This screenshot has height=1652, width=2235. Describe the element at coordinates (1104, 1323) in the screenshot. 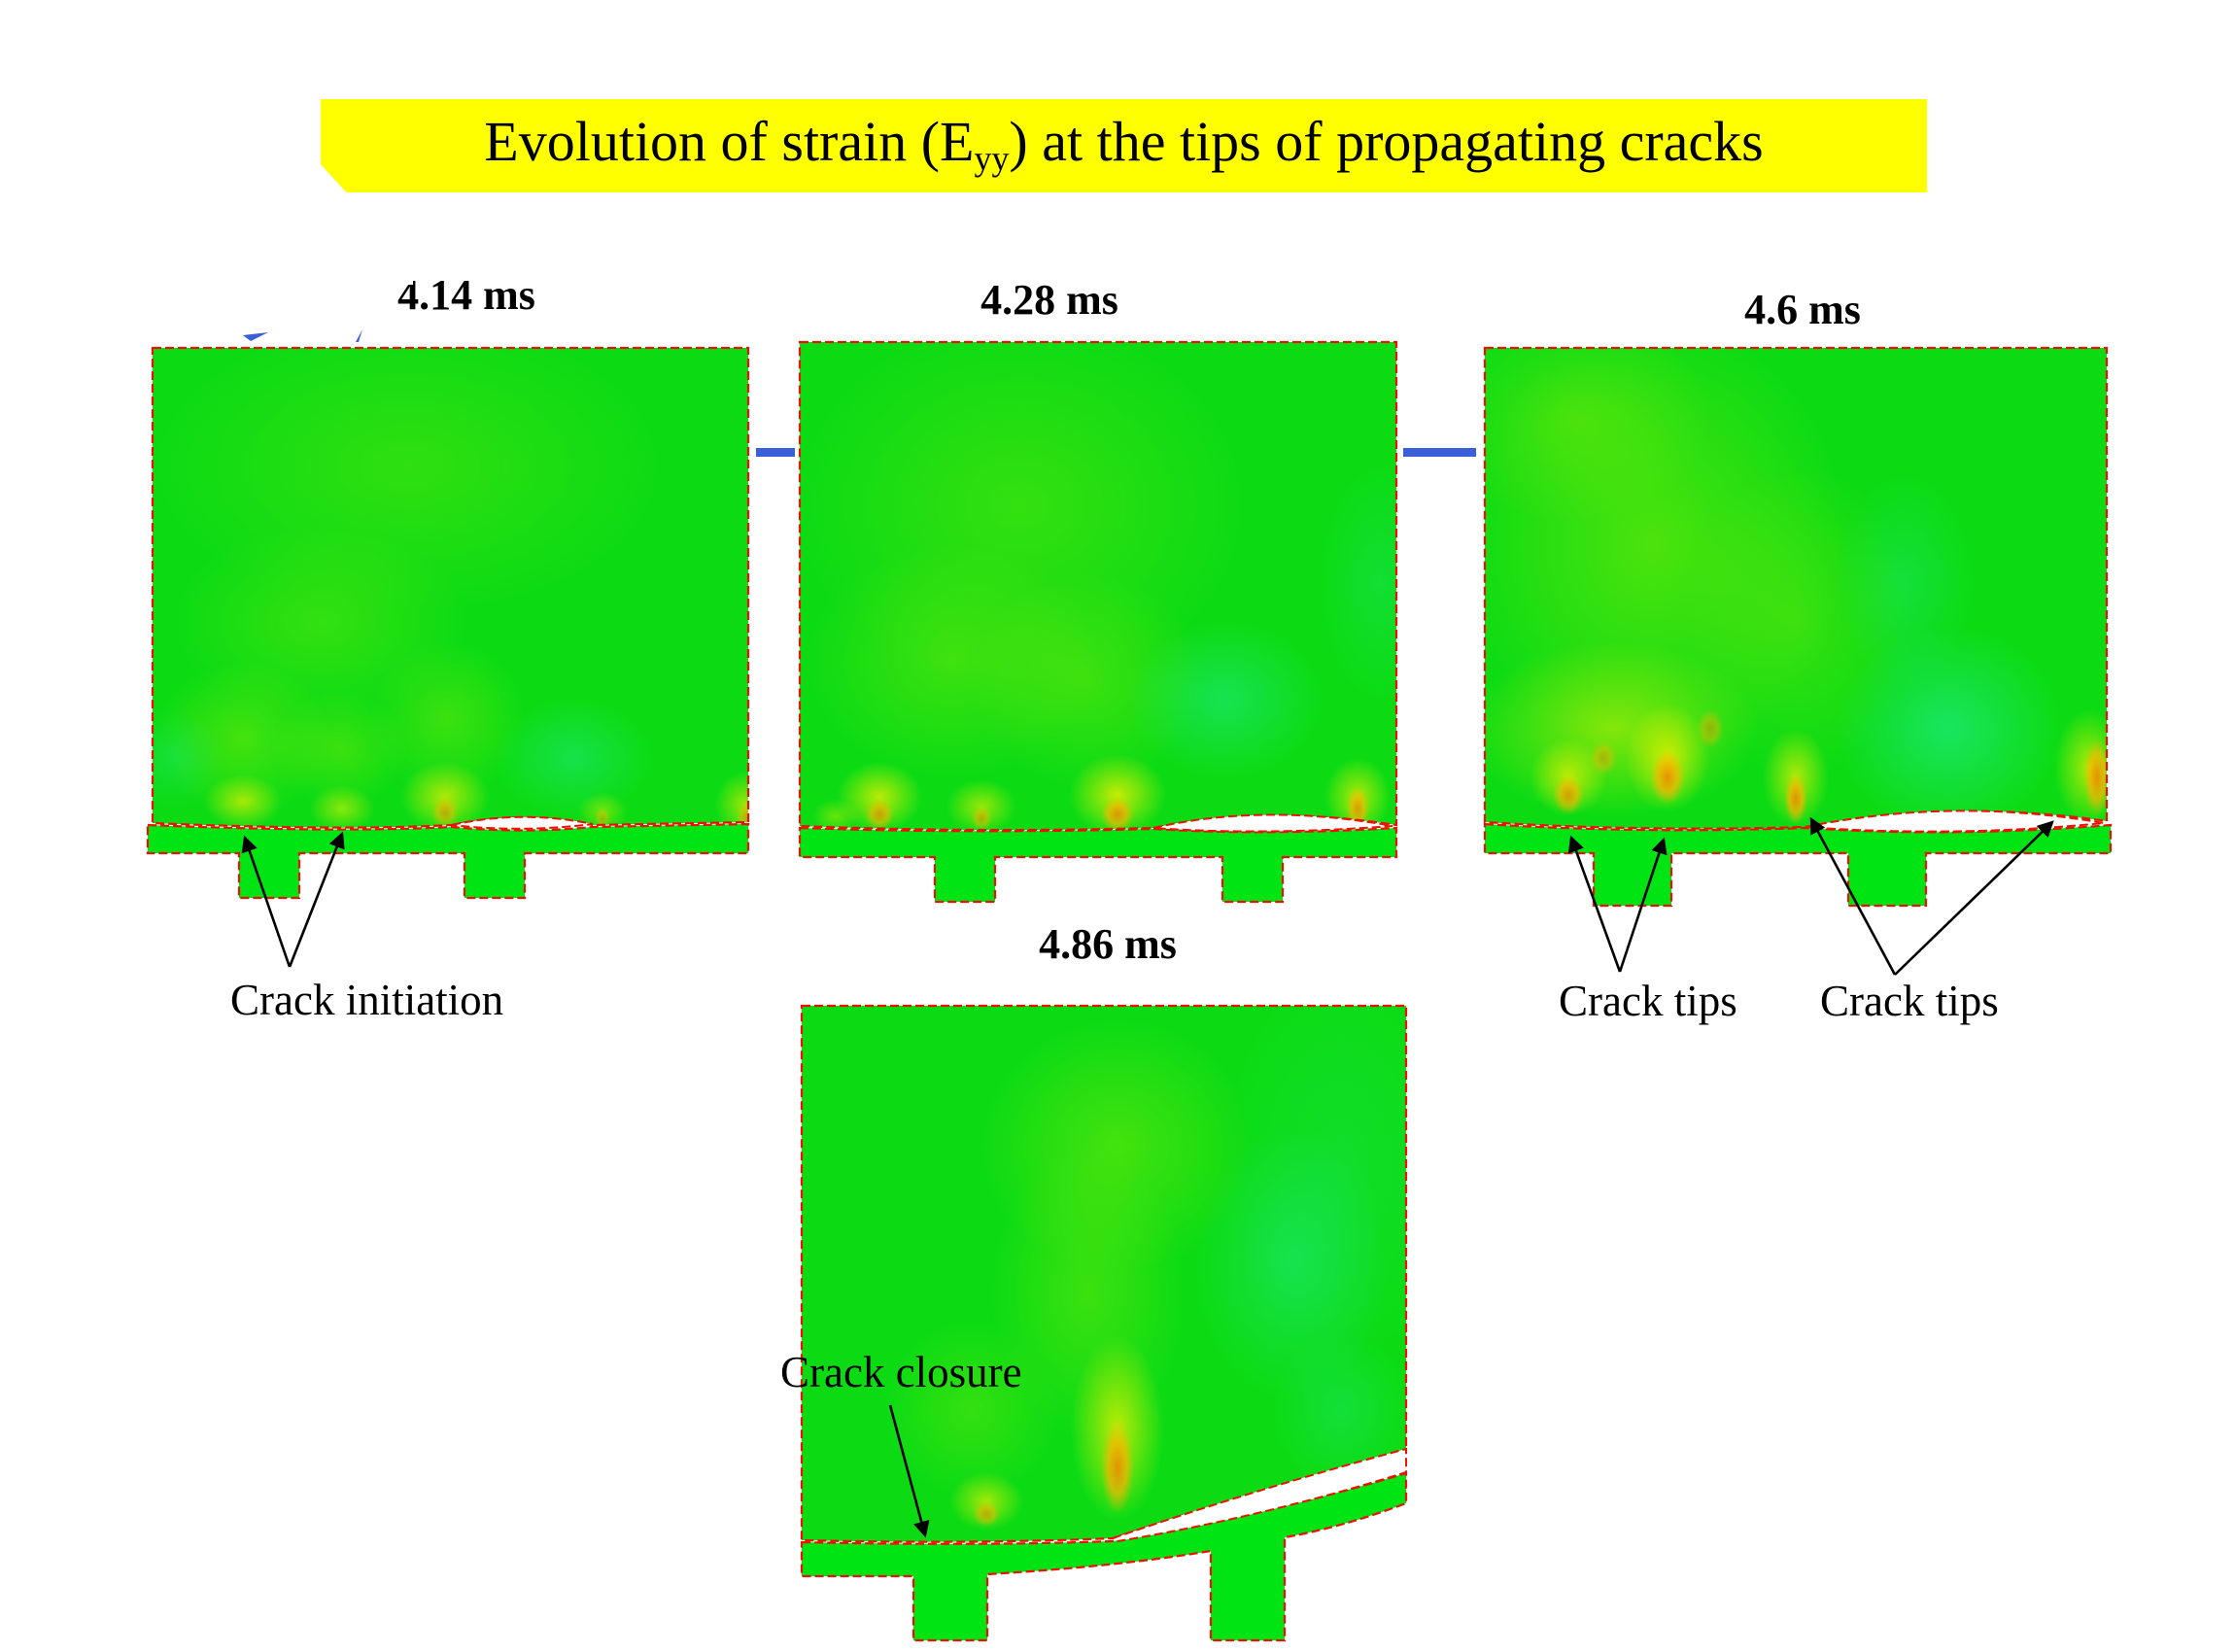

I see `panel-4-contour-plot` at that location.